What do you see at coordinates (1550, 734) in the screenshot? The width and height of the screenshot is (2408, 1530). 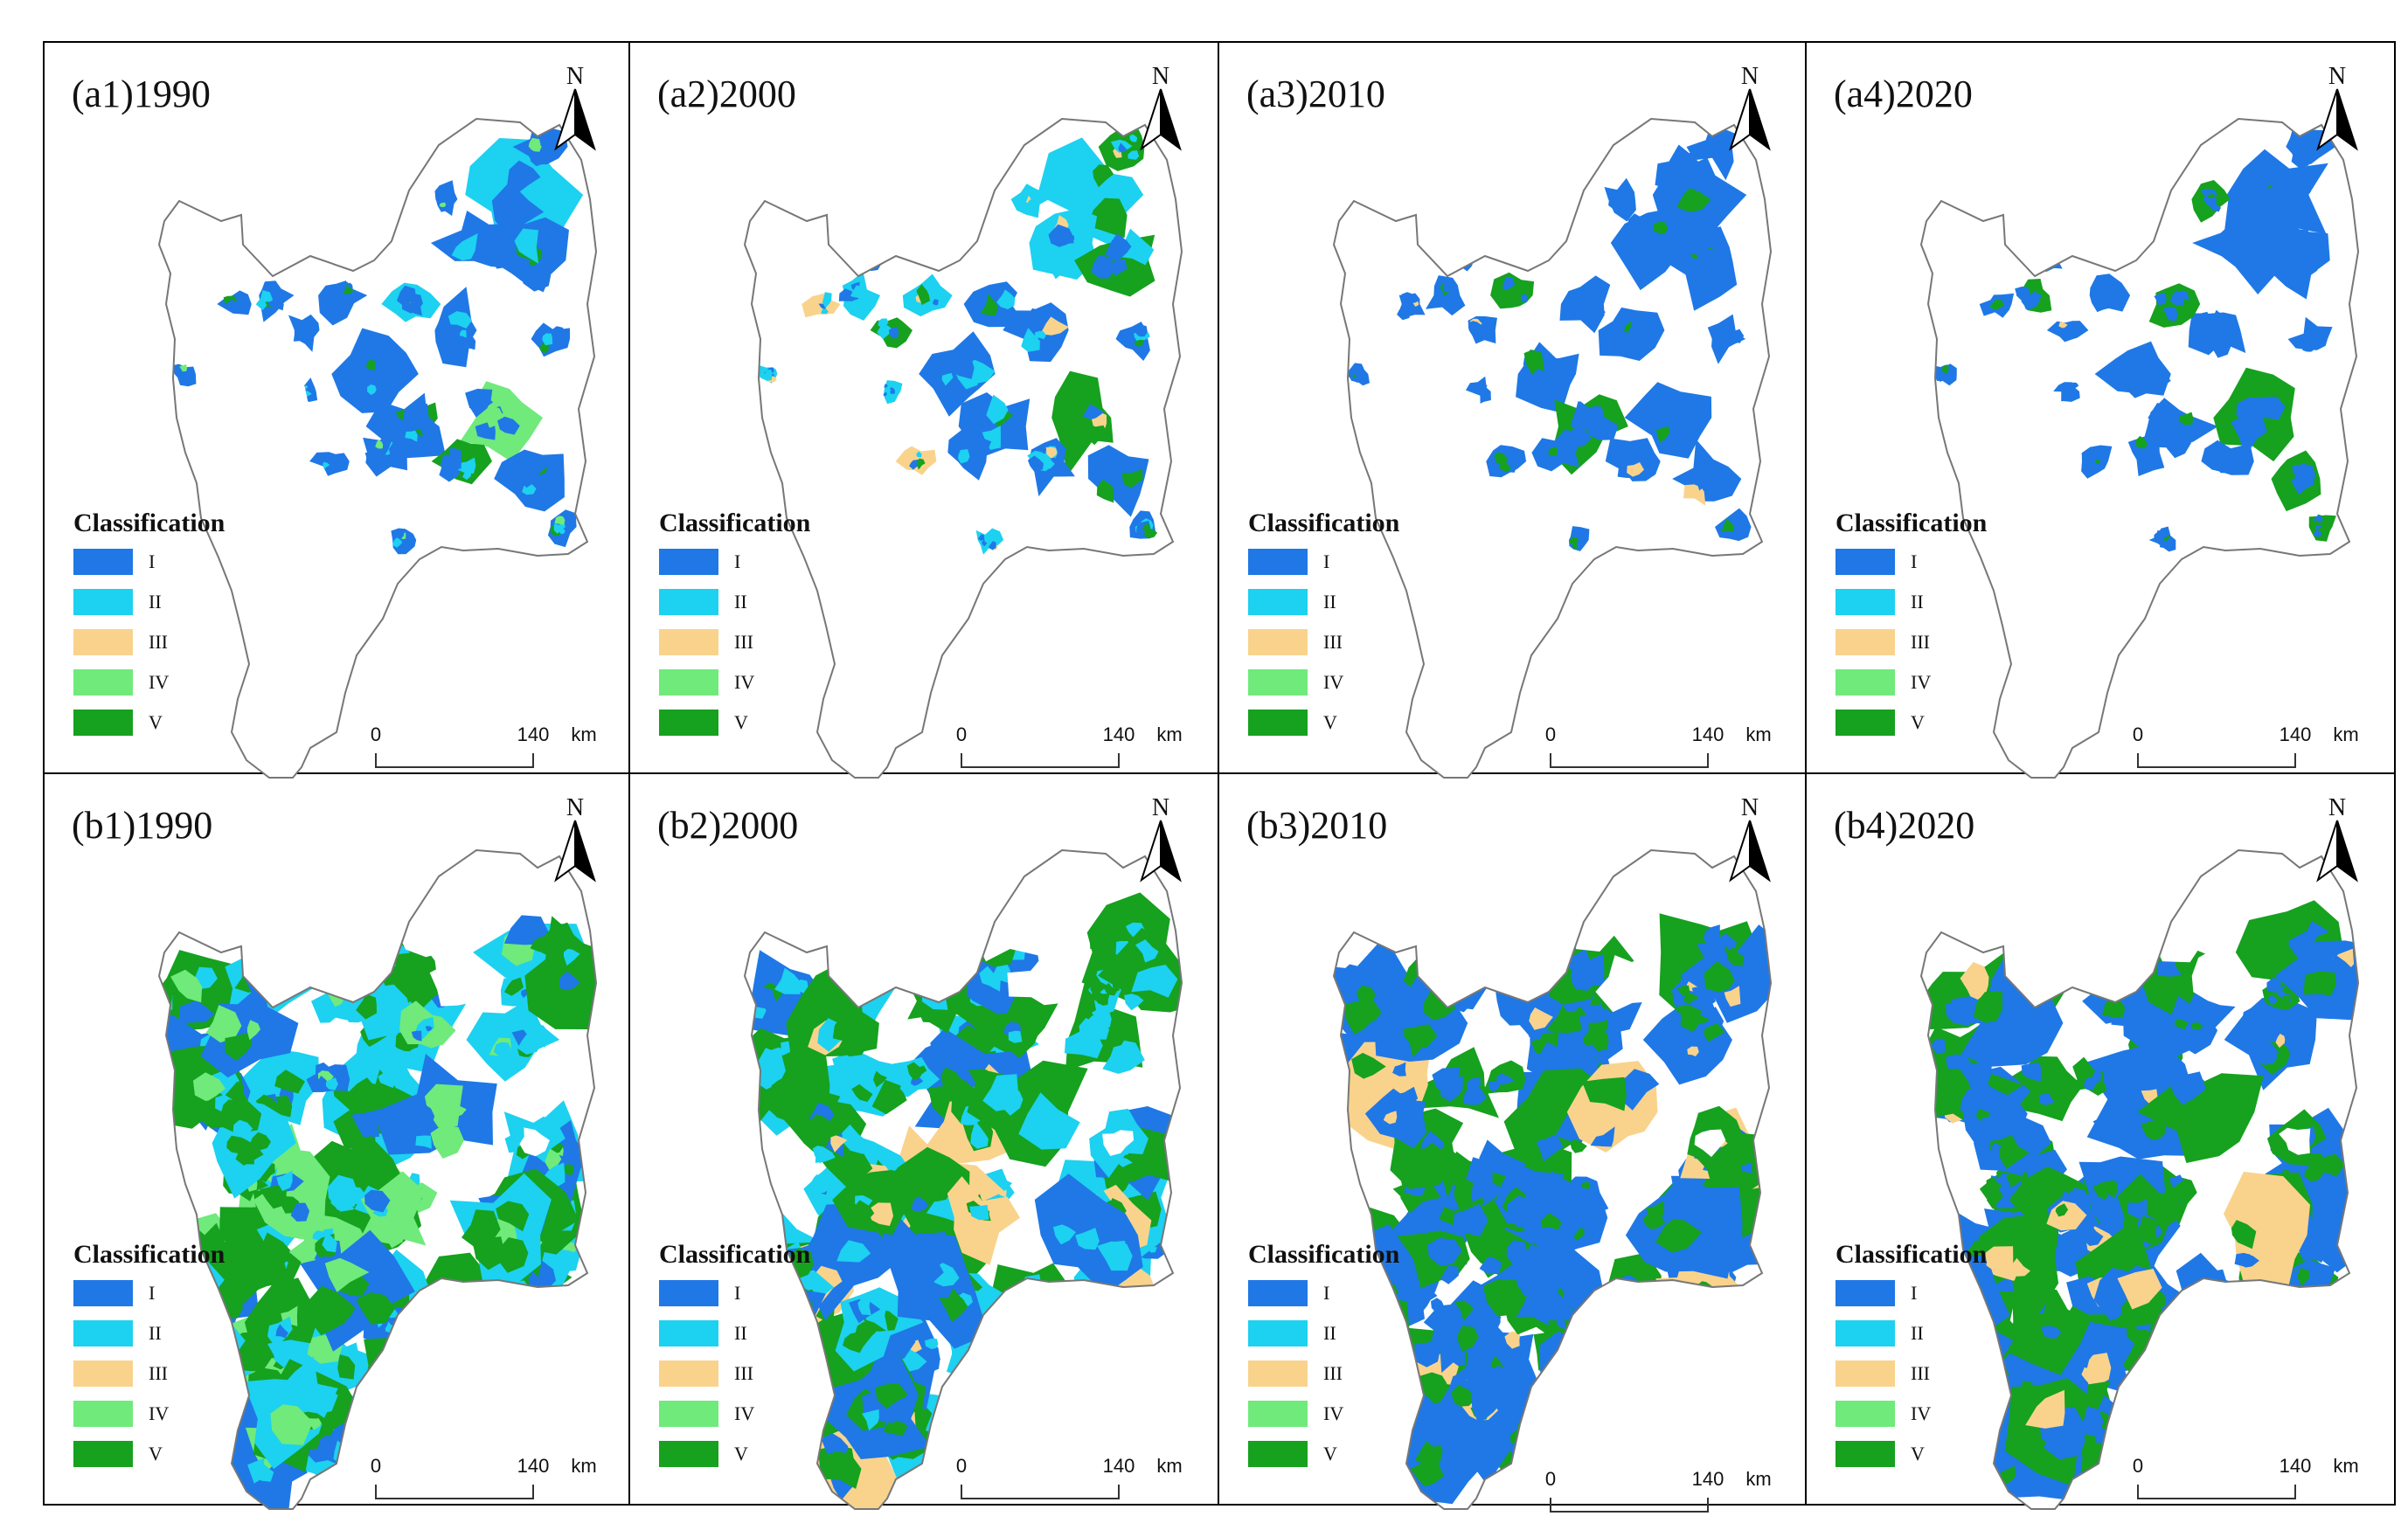 I see `scale-start-label: 0` at bounding box center [1550, 734].